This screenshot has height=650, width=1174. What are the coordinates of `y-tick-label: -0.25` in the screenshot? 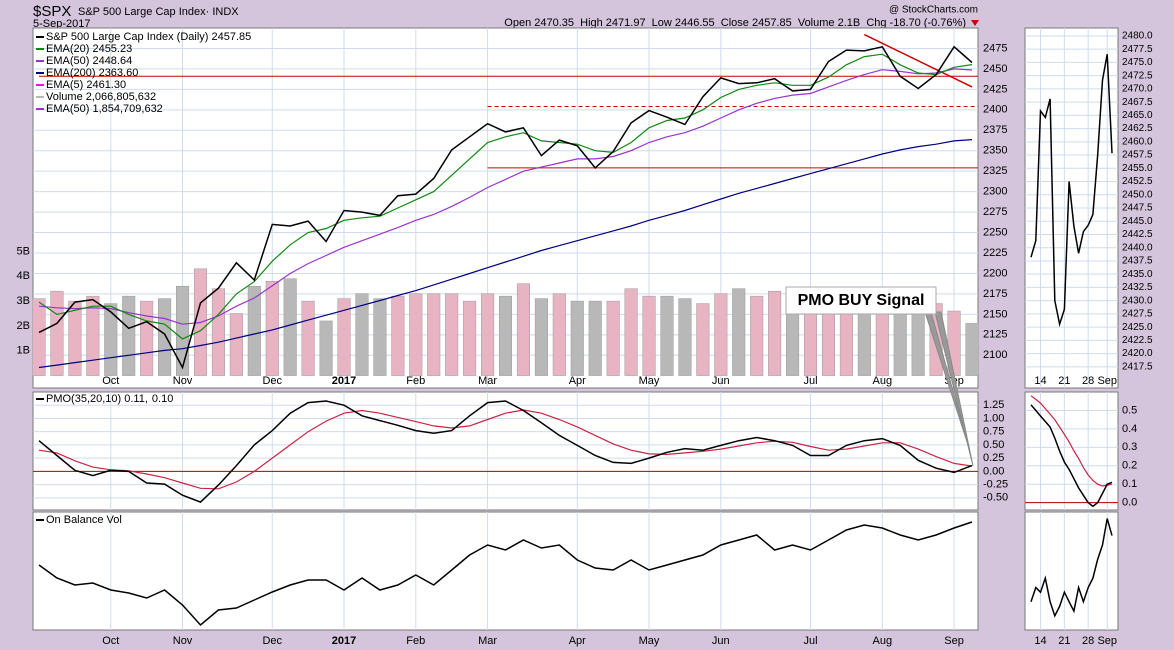 It's located at (995, 485).